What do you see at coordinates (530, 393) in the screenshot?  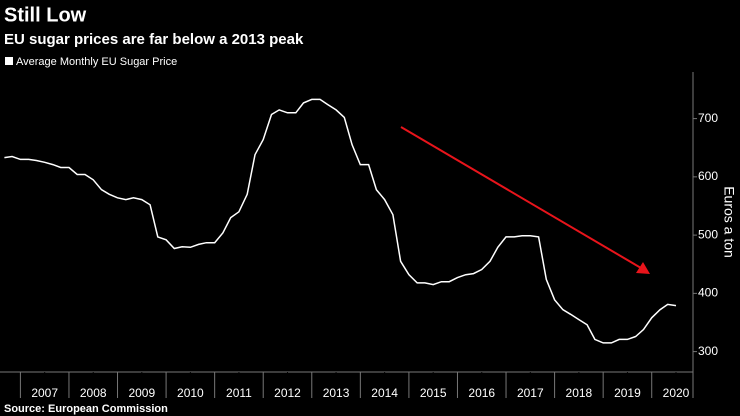 I see `x-tick-label: 2017` at bounding box center [530, 393].